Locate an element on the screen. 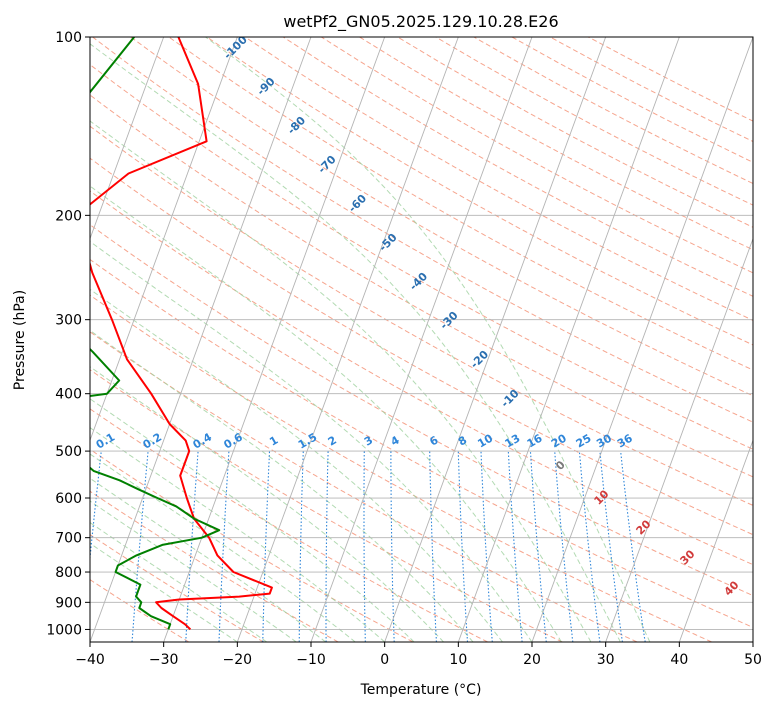  y-axis: 100 200 300 400 500 600 700 800 900 1000 is located at coordinates (68, 334).